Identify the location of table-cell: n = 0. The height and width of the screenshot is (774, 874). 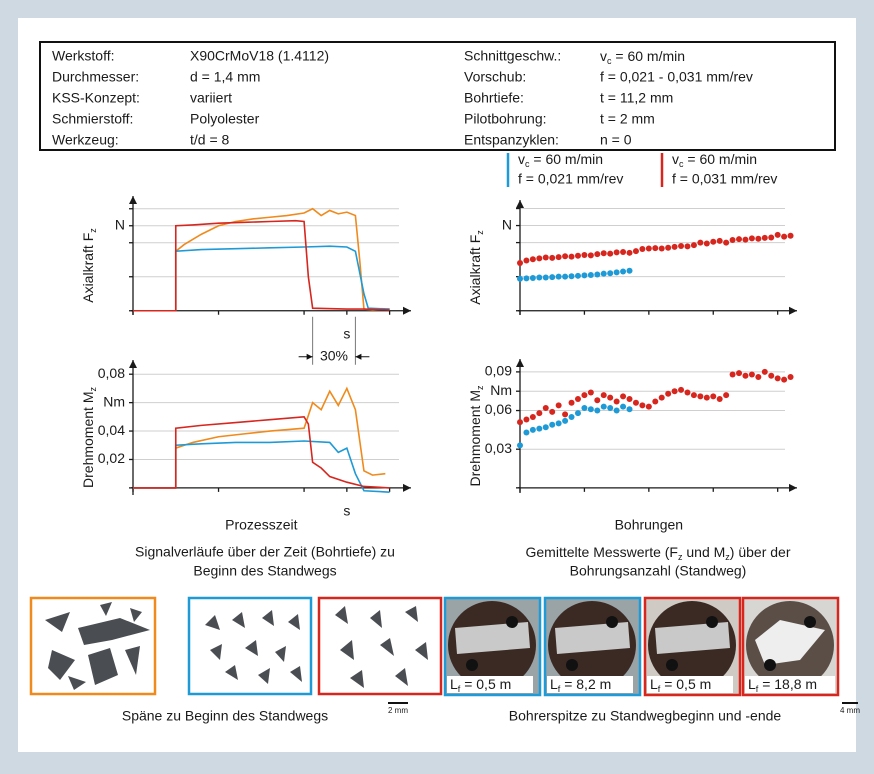
(616, 140).